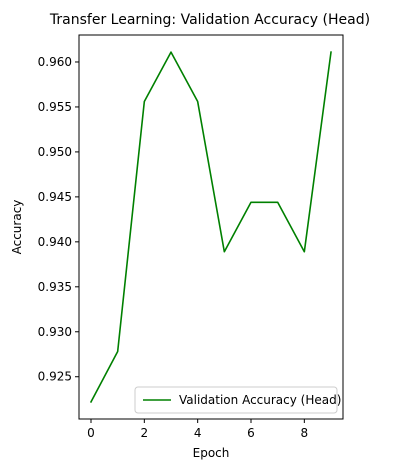  Describe the element at coordinates (305, 433) in the screenshot. I see `x-tick-label: 8` at that location.